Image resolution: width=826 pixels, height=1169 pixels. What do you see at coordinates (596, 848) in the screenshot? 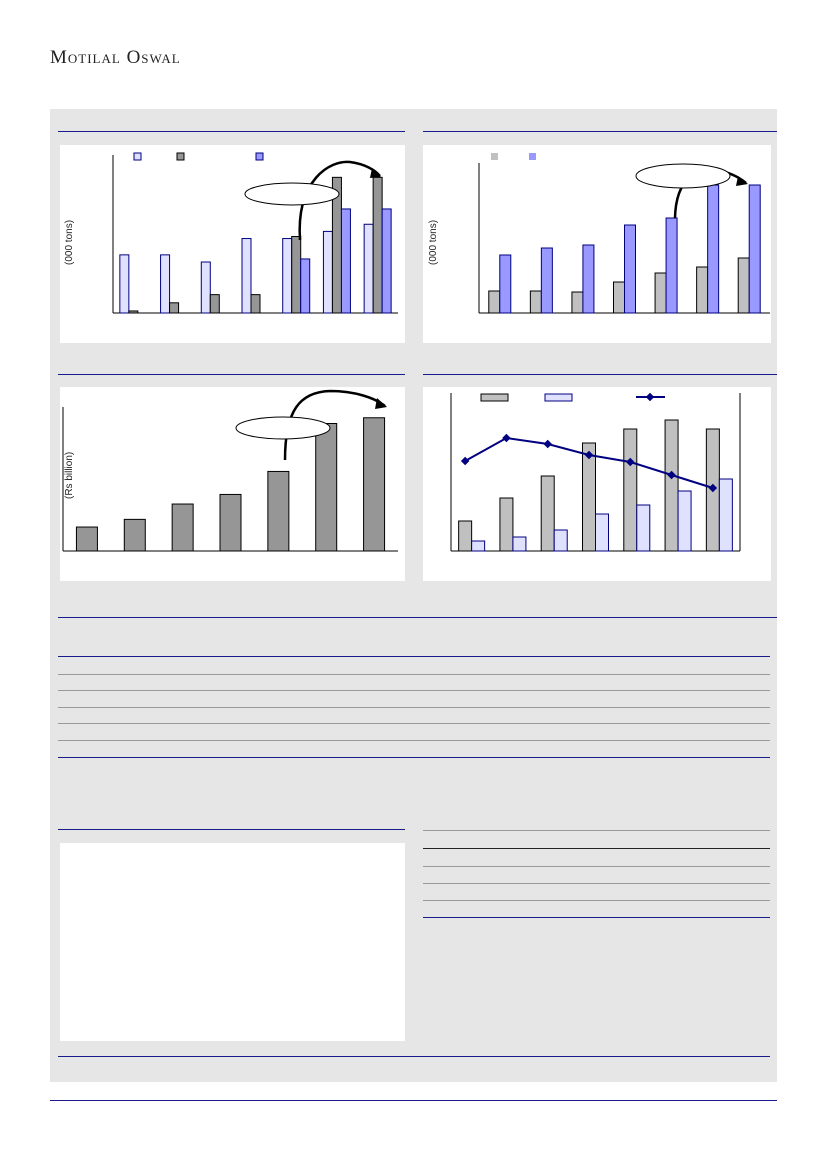
I see `table-header-rule` at bounding box center [596, 848].